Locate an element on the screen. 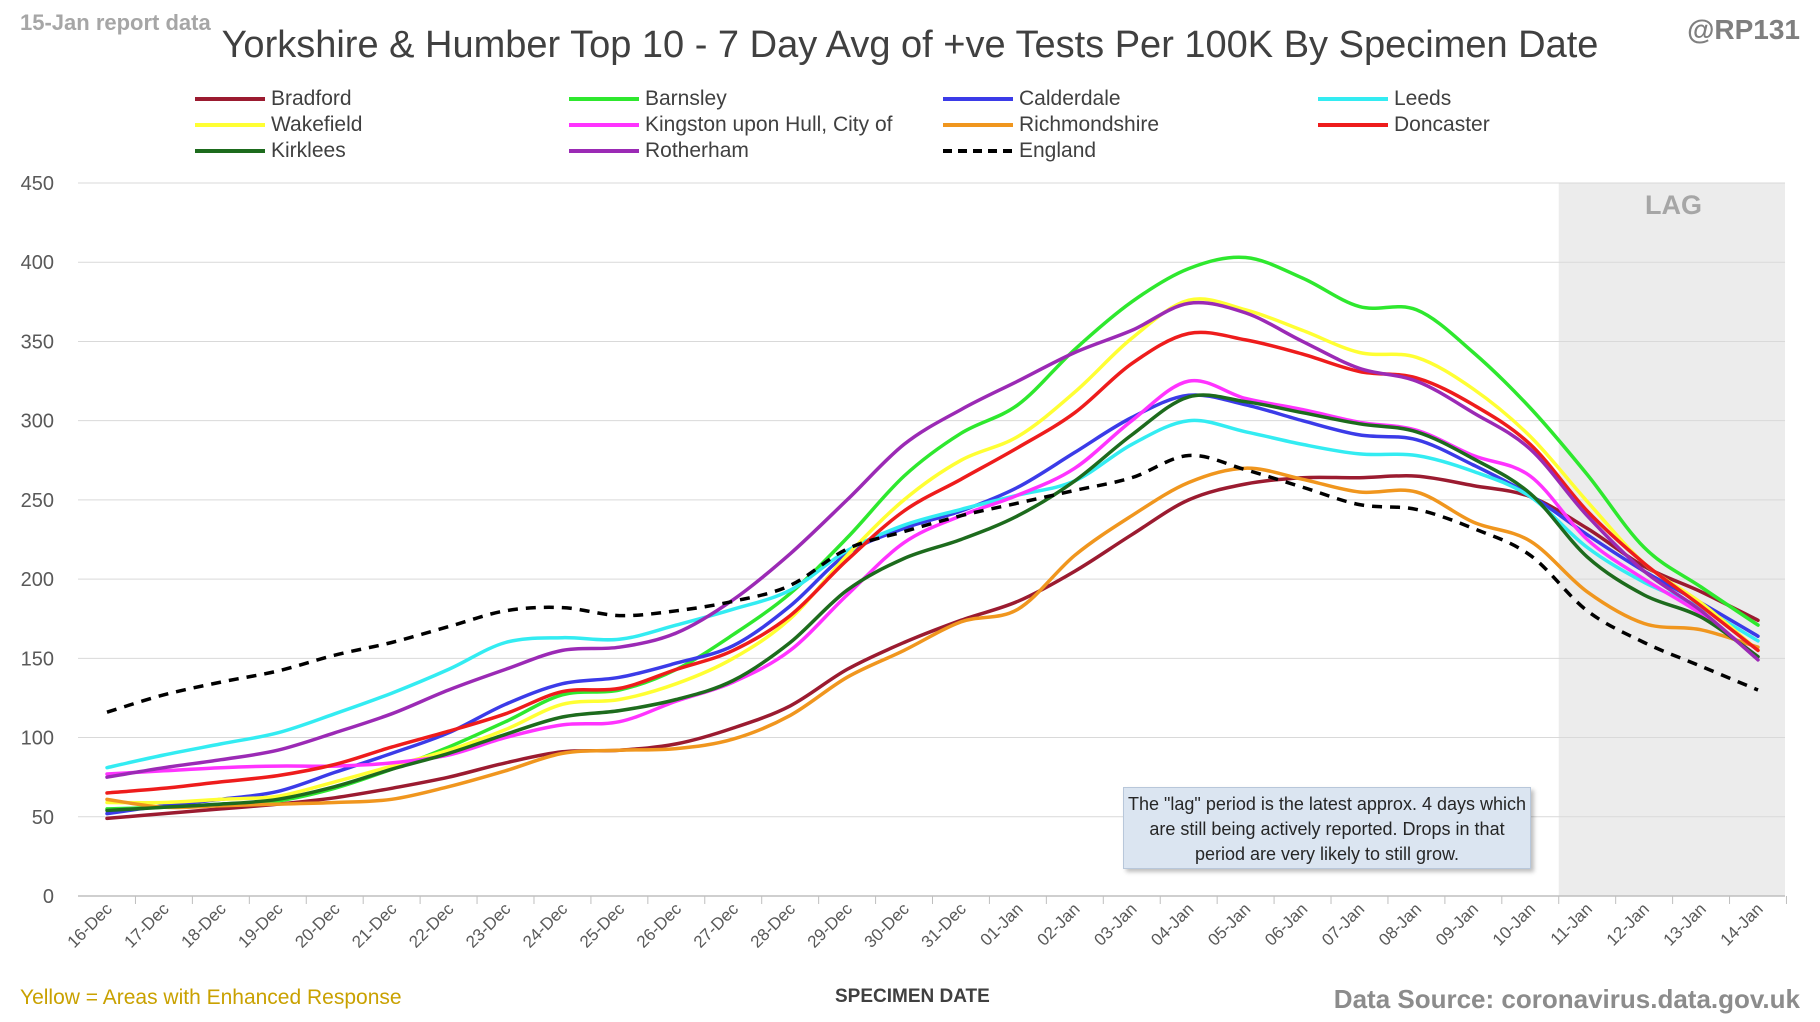  legend-label: Kirklees is located at coordinates (308, 150).